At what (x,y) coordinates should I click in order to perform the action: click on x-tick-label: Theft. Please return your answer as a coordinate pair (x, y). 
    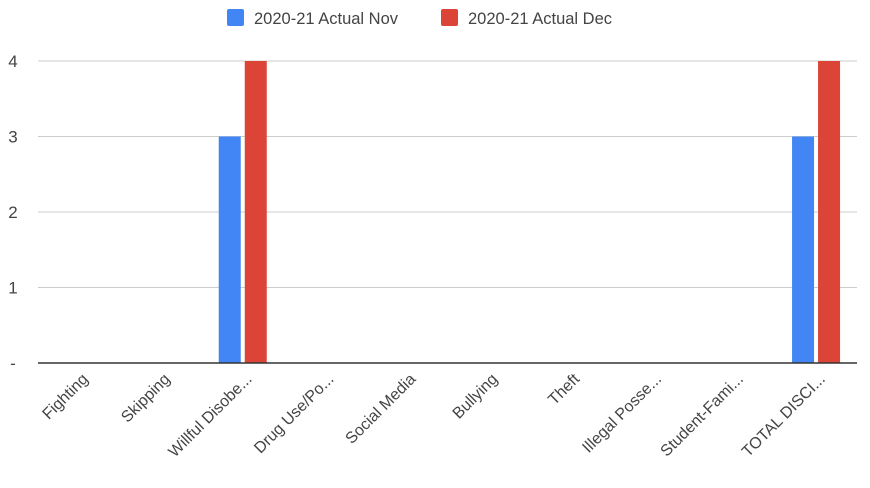
    Looking at the image, I should click on (564, 389).